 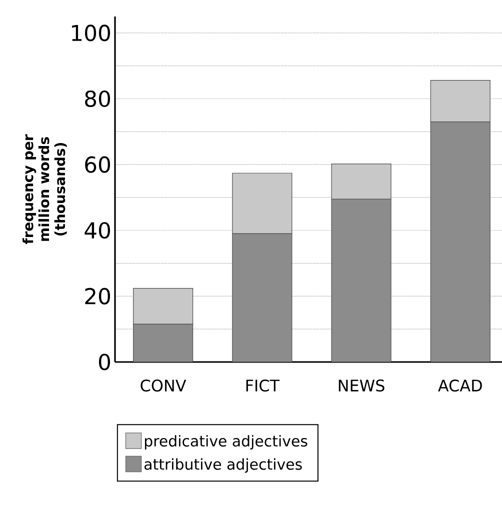 I want to click on y-tick-label: 100, so click(x=91, y=33).